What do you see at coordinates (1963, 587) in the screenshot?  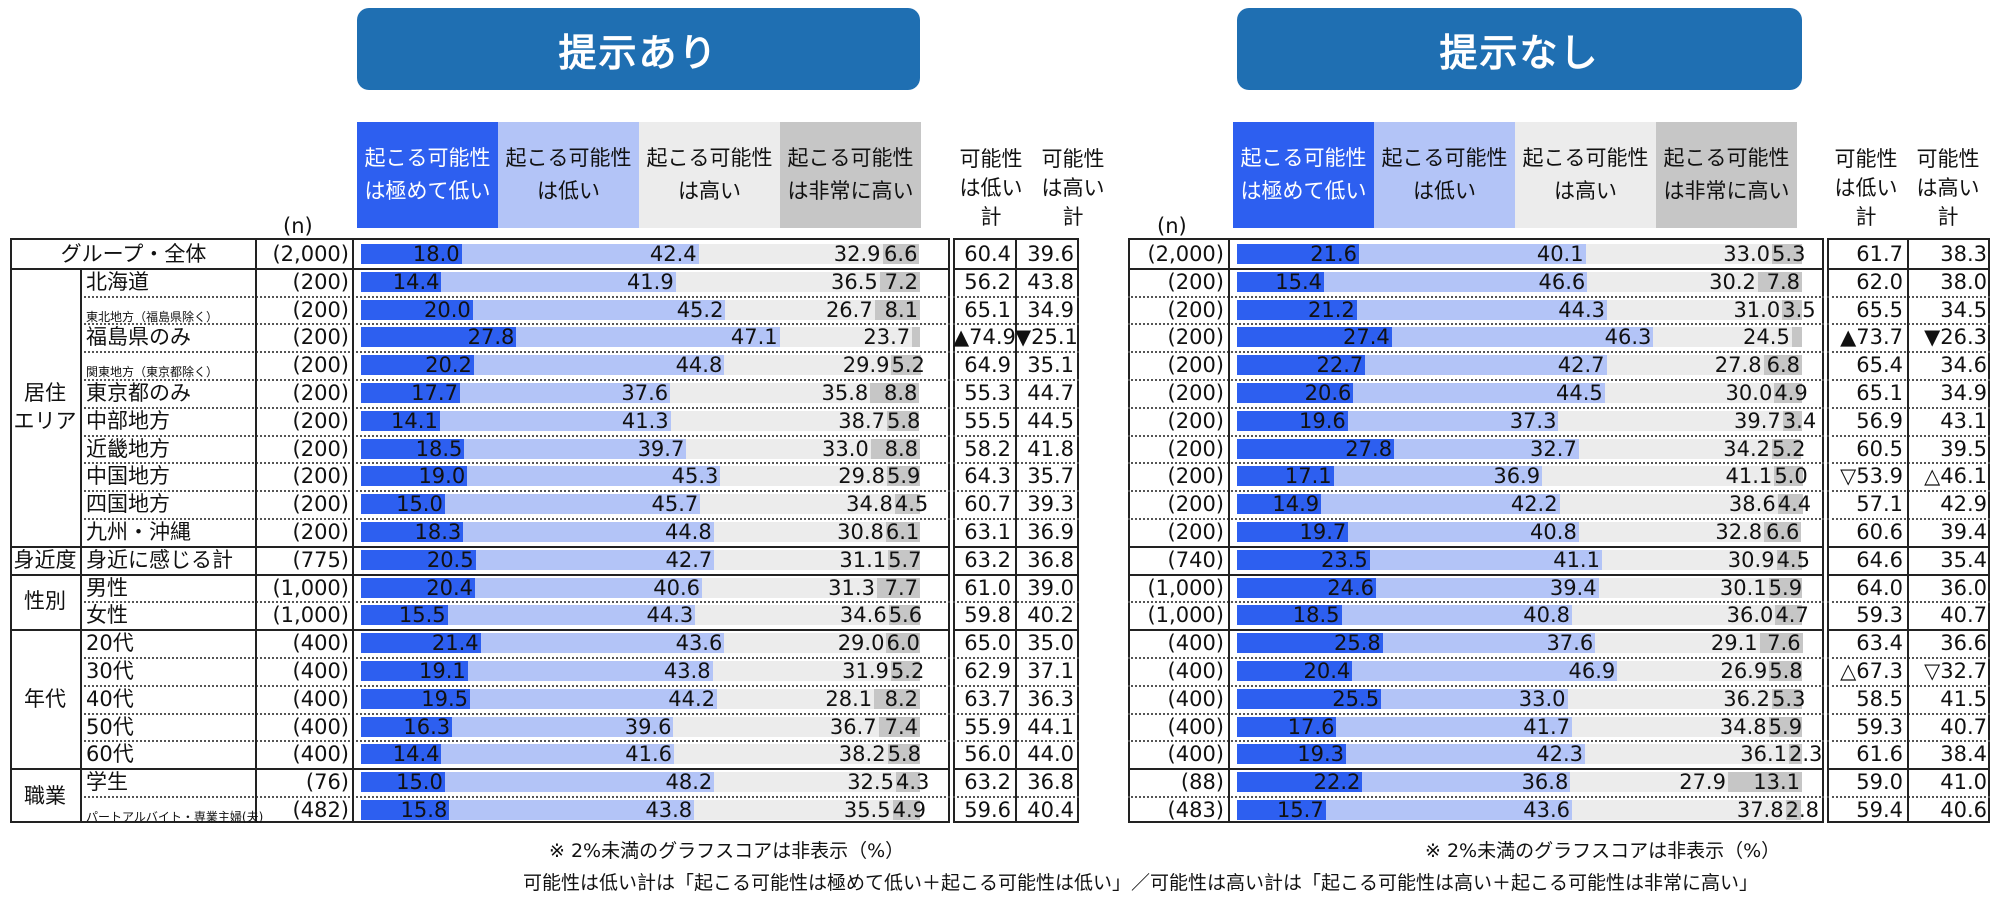 I see `sum-high-right: 36.0` at bounding box center [1963, 587].